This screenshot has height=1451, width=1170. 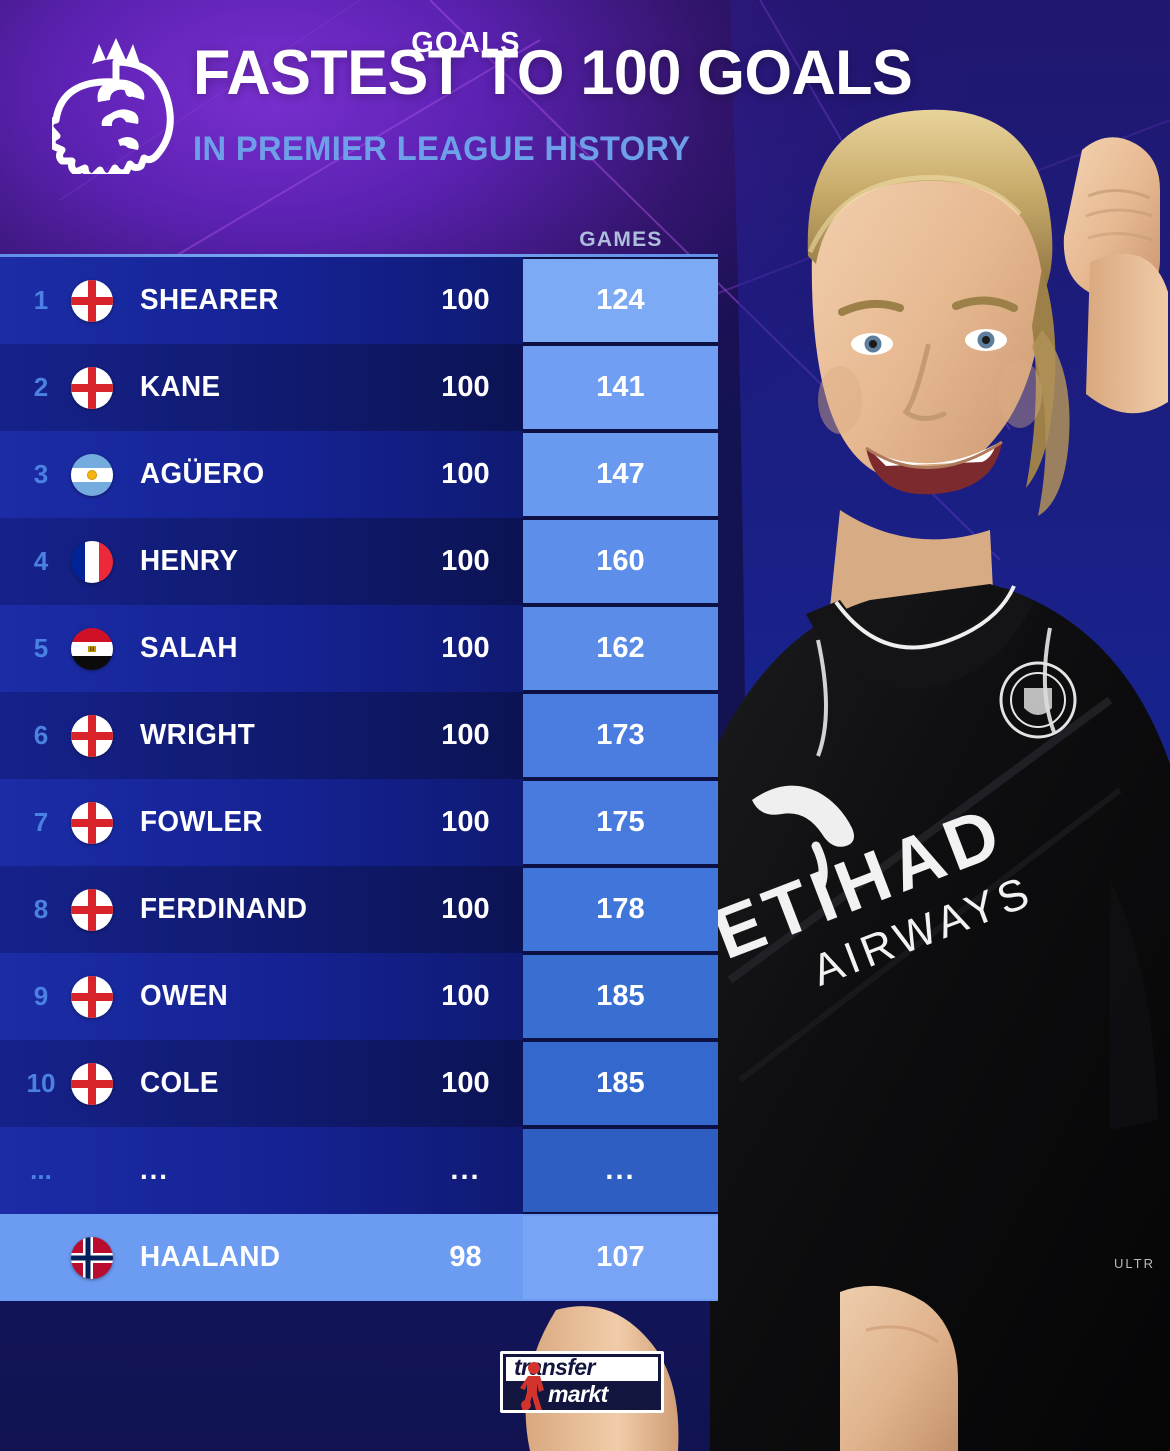 I want to click on row-games-value: 160, so click(x=620, y=561).